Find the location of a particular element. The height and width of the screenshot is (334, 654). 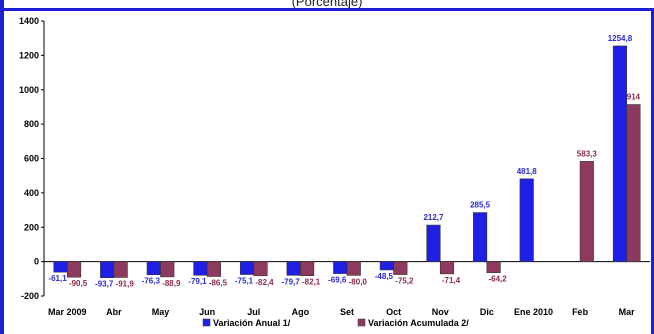

chart-frame-top is located at coordinates (327, 9).